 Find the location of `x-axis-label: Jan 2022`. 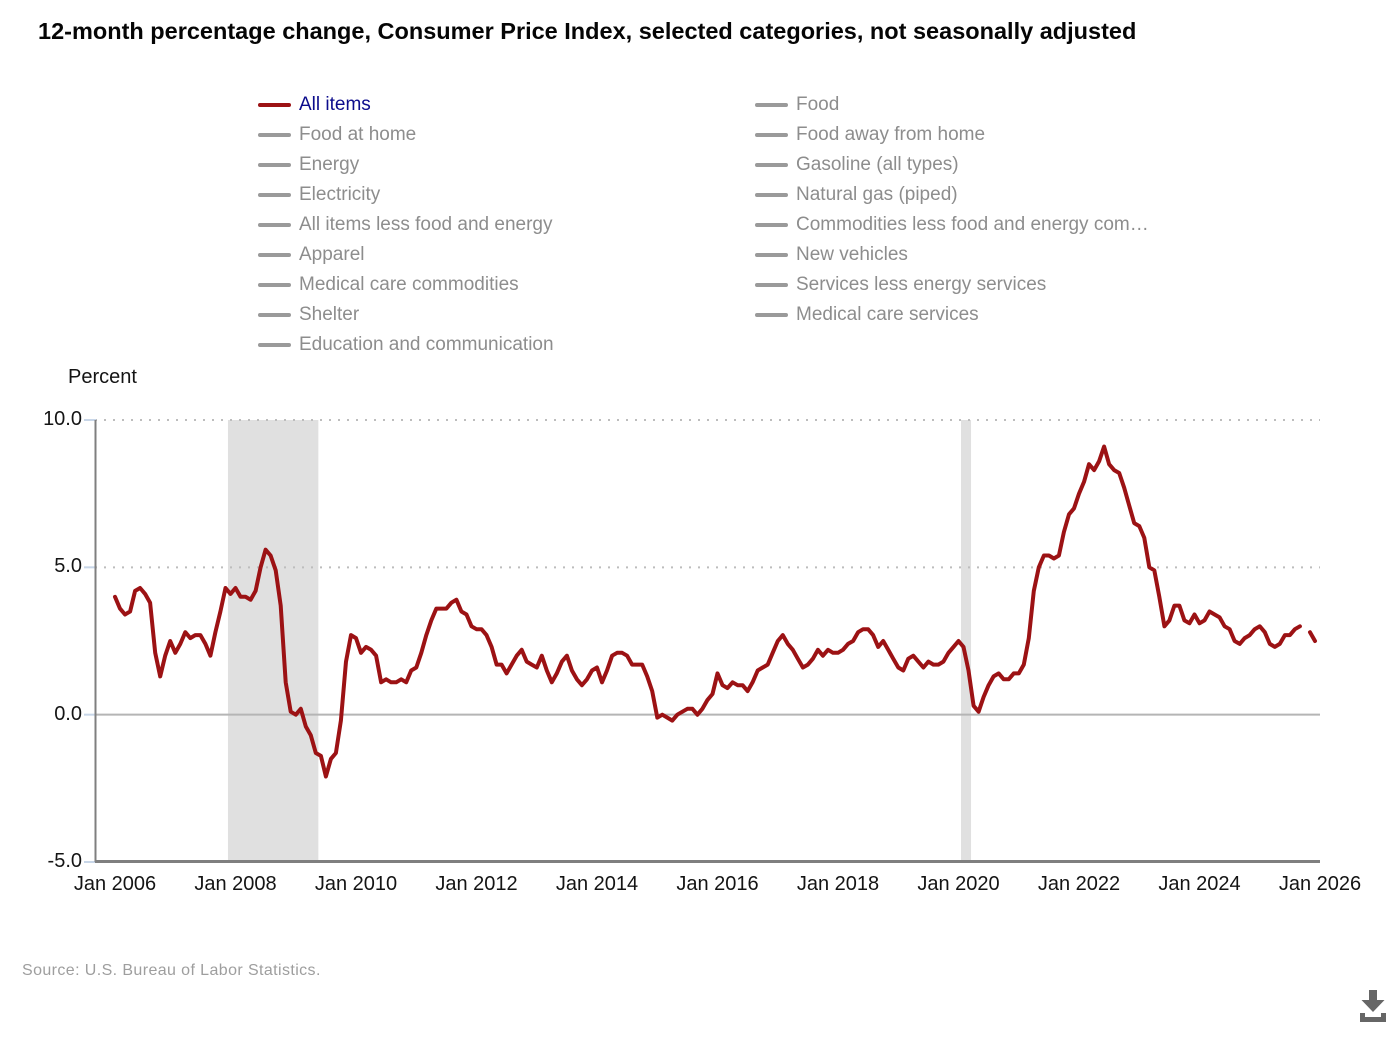

x-axis-label: Jan 2022 is located at coordinates (1079, 884).